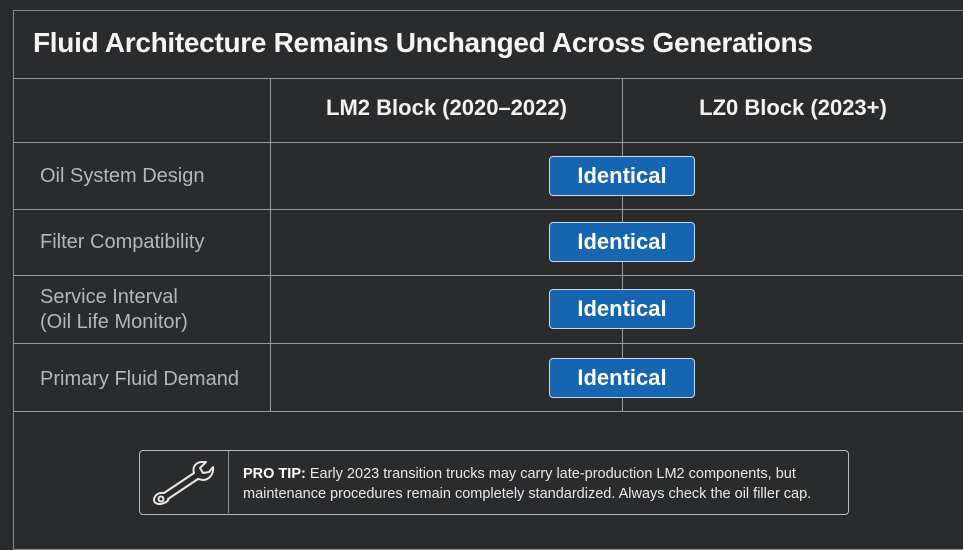 This screenshot has width=963, height=550. Describe the element at coordinates (446, 107) in the screenshot. I see `column-header-lm2: LM2 Block (2020–2022)` at that location.